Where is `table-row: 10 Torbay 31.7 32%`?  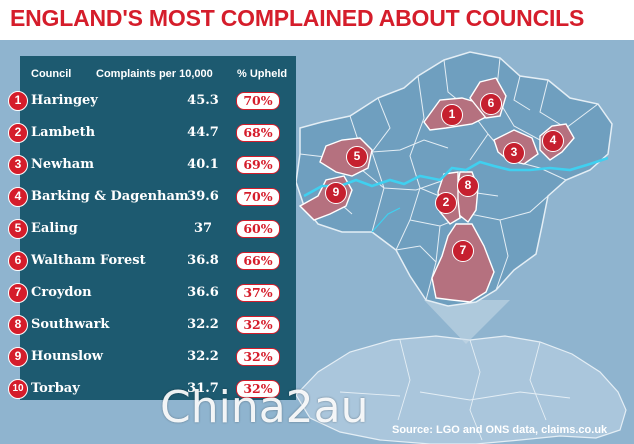
table-row: 10 Torbay 31.7 32% is located at coordinates (150, 390).